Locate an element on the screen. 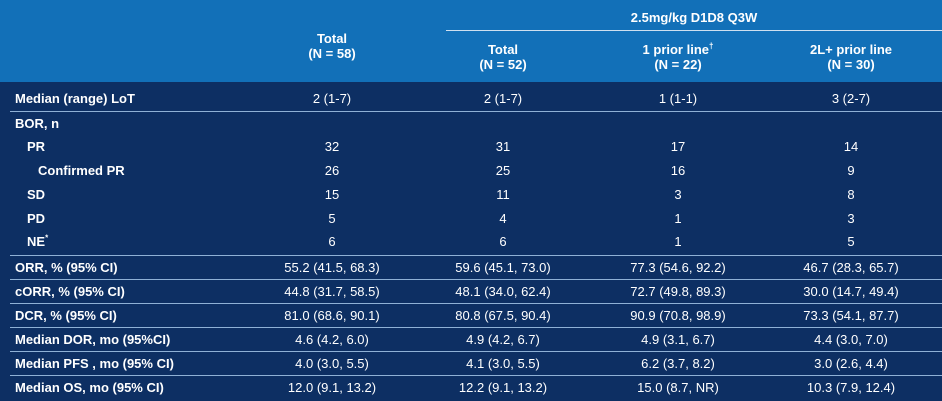  cell: 9 is located at coordinates (851, 170).